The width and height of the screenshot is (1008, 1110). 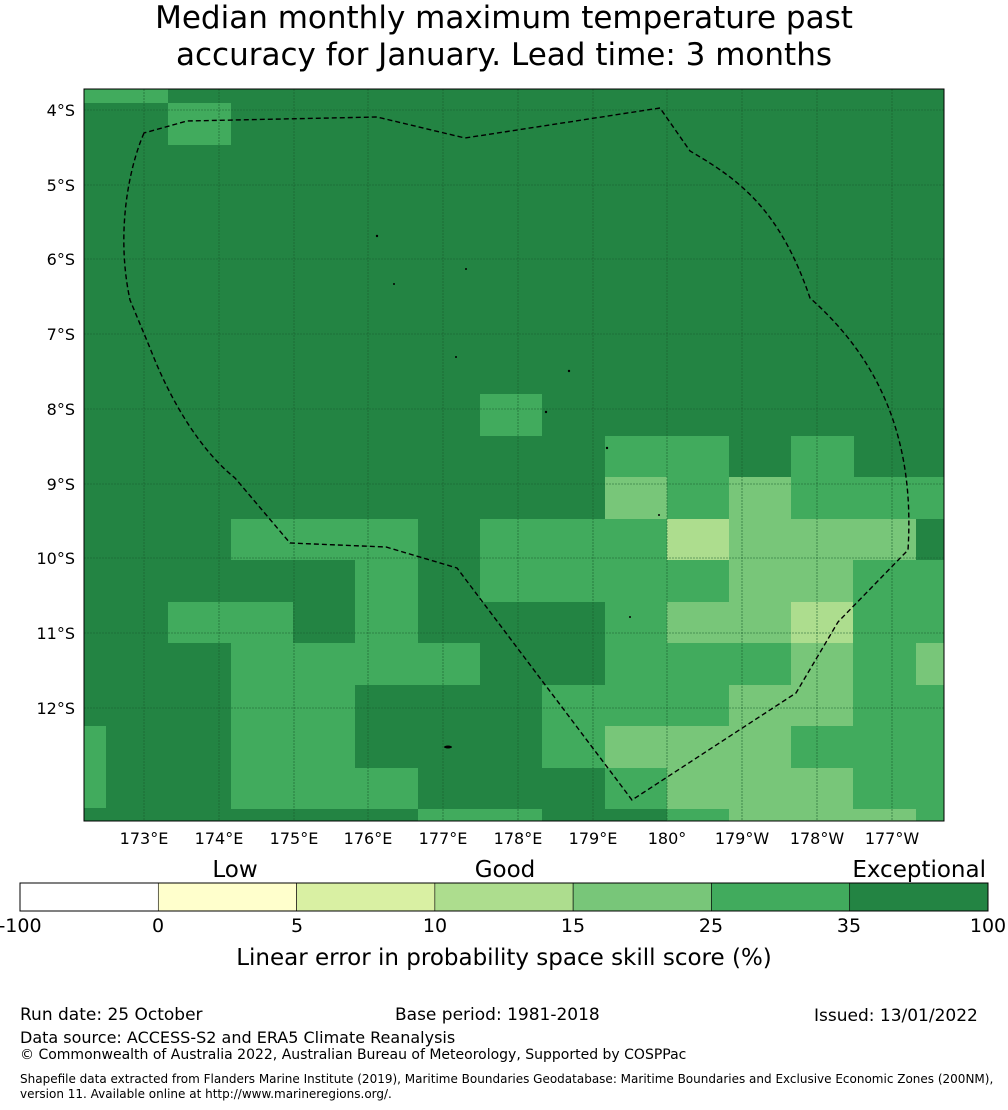 What do you see at coordinates (517, 491) in the screenshot?
I see `islands` at bounding box center [517, 491].